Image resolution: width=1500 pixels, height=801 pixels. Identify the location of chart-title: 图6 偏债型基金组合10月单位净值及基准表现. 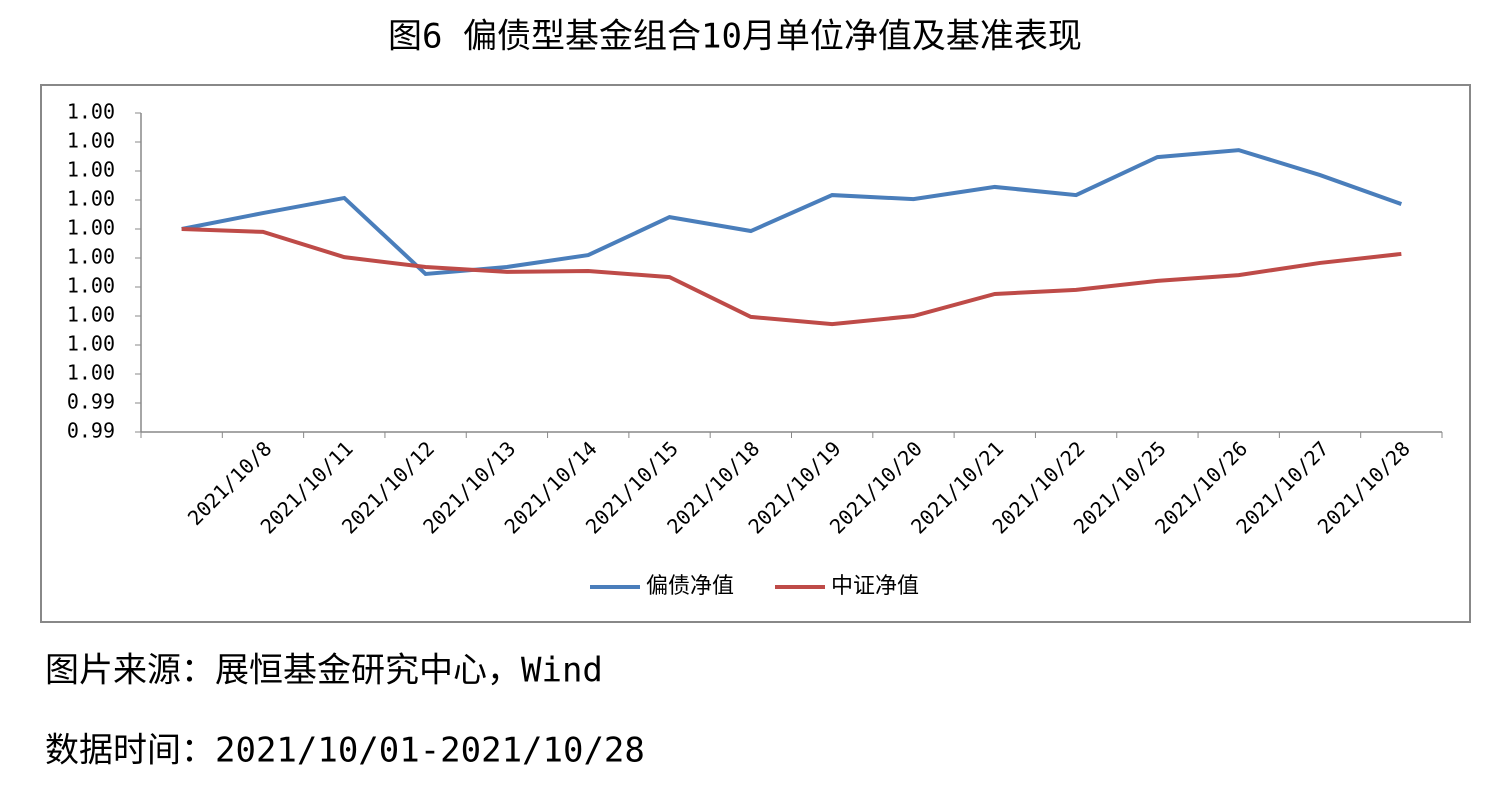
(735, 37).